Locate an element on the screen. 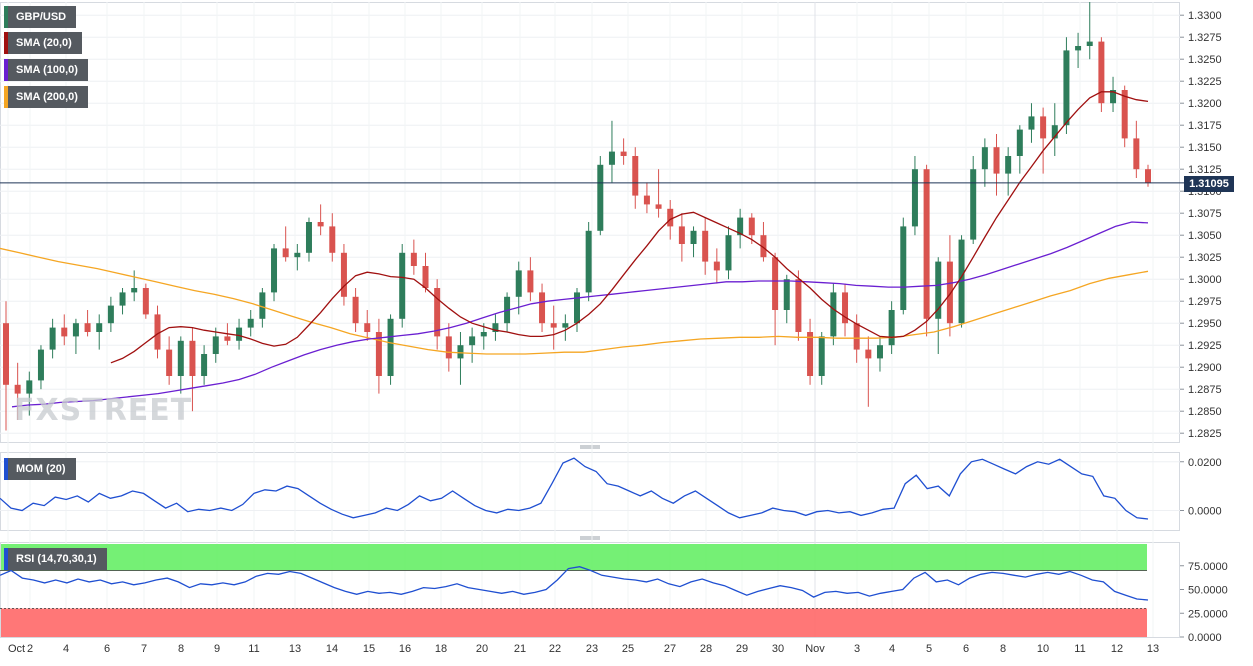  sma100-swatch is located at coordinates (6, 70).